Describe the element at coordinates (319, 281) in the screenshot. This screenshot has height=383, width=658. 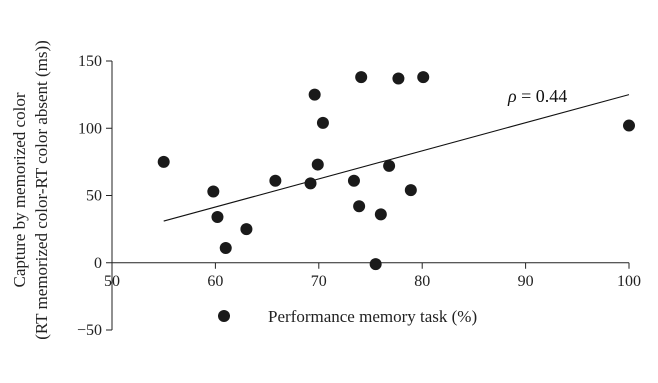
I see `x-tick-label: 70` at that location.